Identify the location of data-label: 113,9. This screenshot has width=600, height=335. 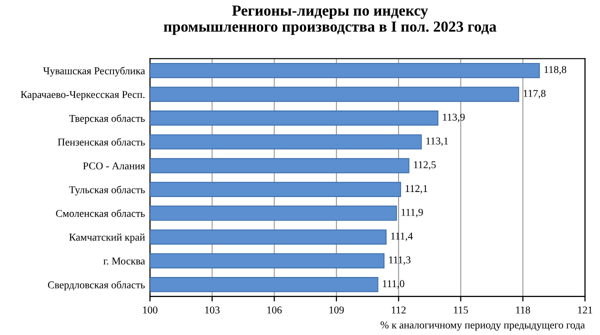
(454, 118).